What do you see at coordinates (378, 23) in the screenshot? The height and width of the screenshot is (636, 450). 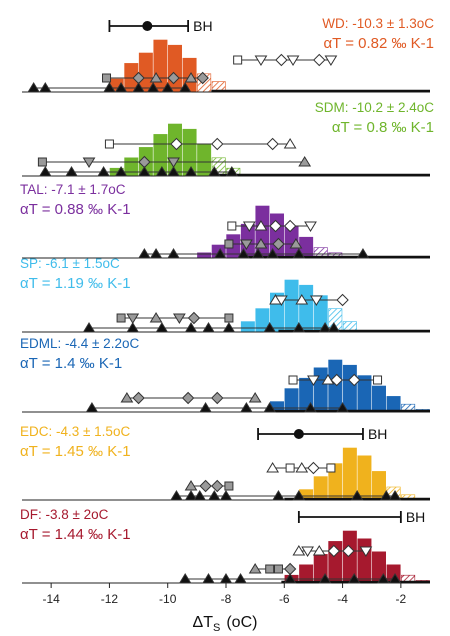 I see `panel-title: WD: -10.3 ± 1.3oC` at bounding box center [378, 23].